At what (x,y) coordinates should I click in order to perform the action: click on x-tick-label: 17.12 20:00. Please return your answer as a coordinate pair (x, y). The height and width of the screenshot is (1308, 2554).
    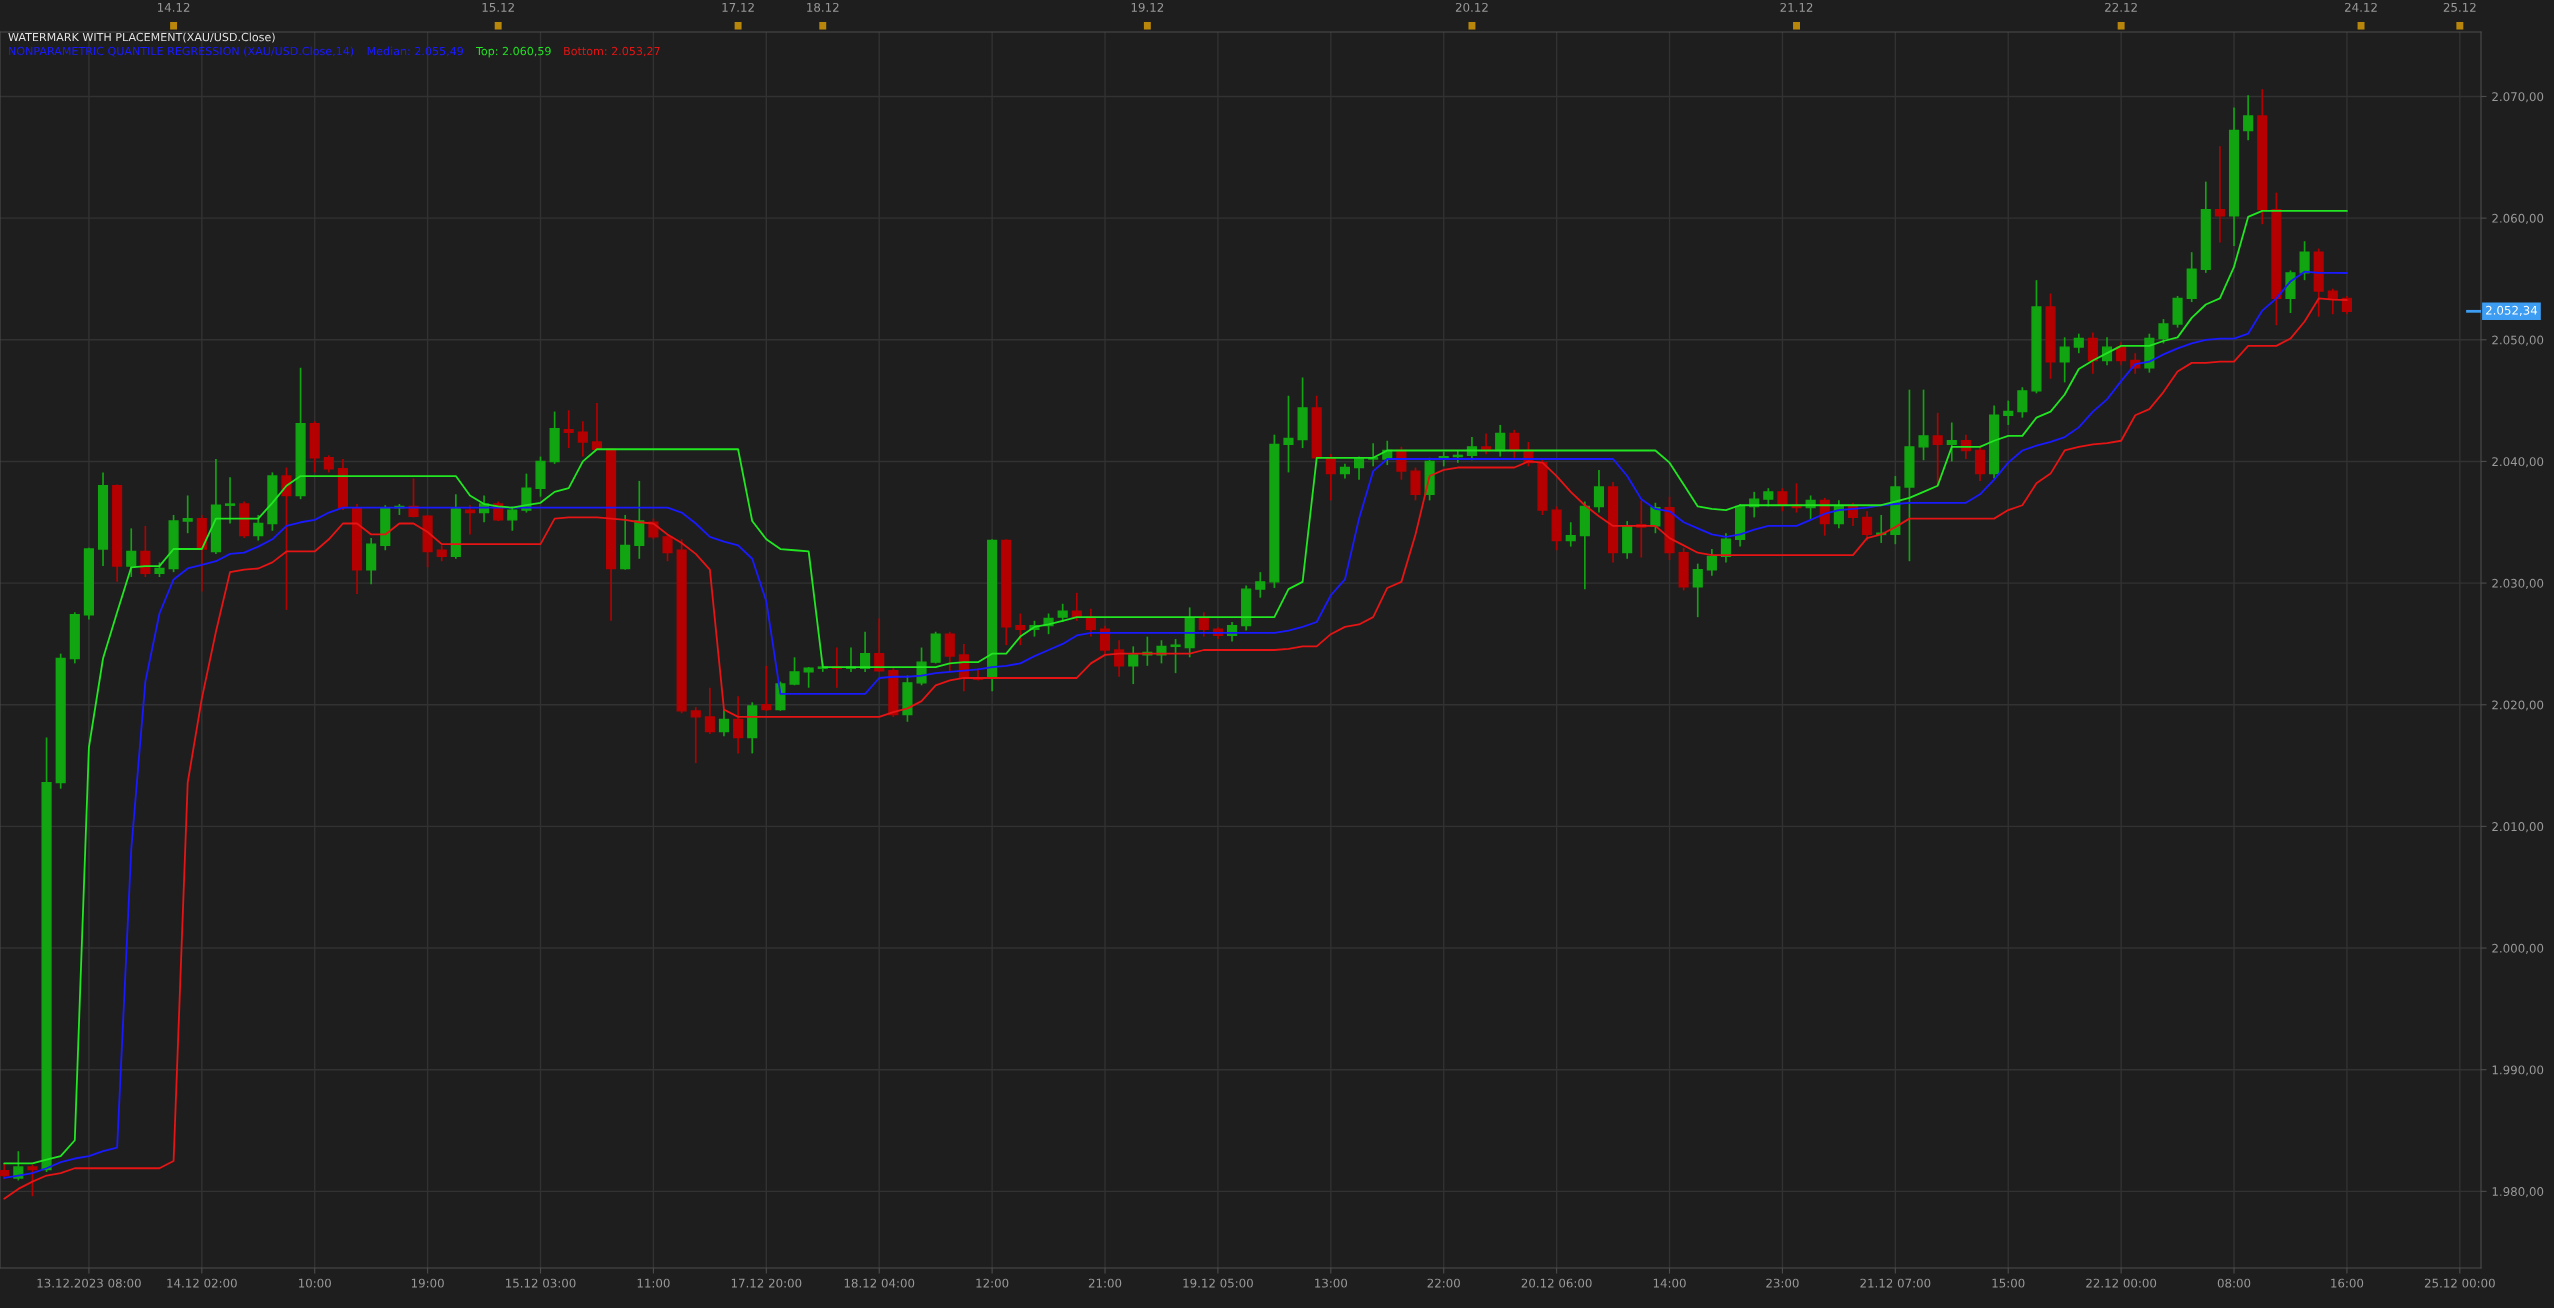
    Looking at the image, I should click on (766, 1283).